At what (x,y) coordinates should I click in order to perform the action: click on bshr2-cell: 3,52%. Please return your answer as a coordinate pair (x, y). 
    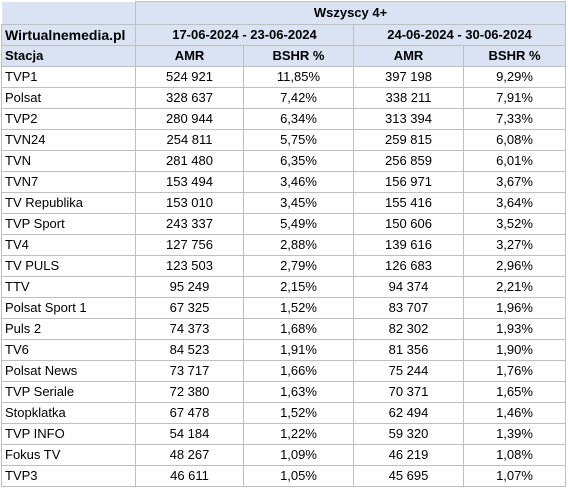
    Looking at the image, I should click on (514, 224).